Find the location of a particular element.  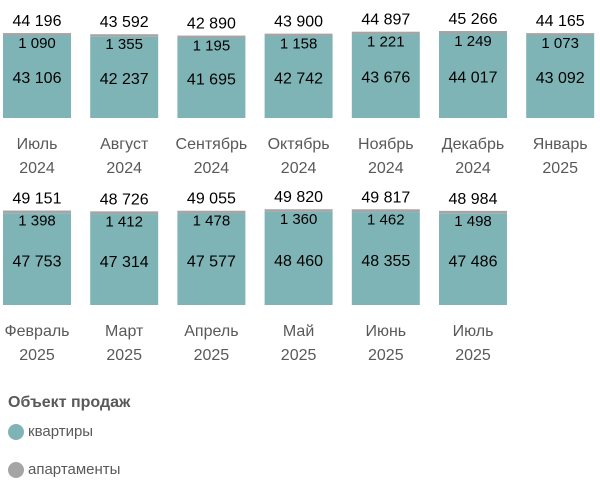

data-label-total: 49 820 is located at coordinates (298, 197).